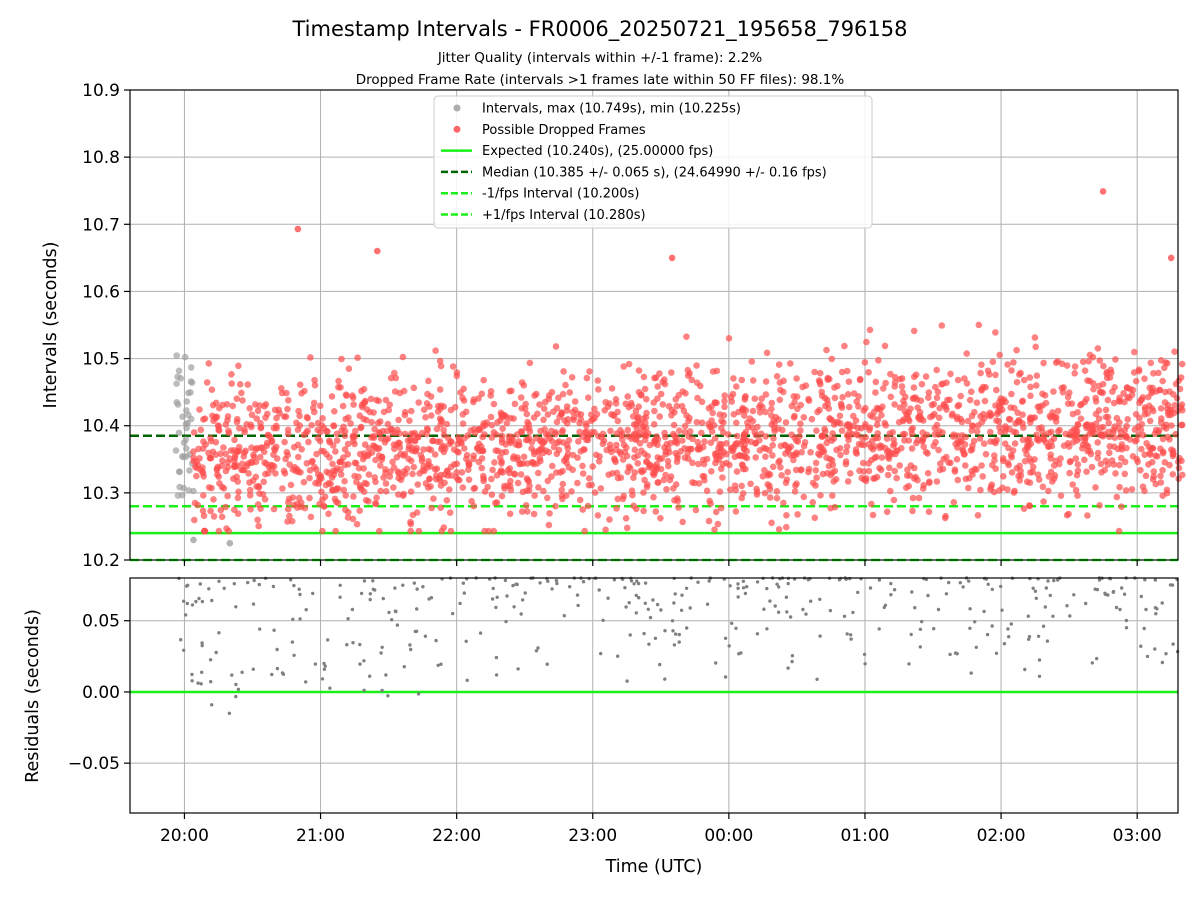 The image size is (1200, 900). Describe the element at coordinates (457, 108) in the screenshot. I see `legend-marker` at that location.